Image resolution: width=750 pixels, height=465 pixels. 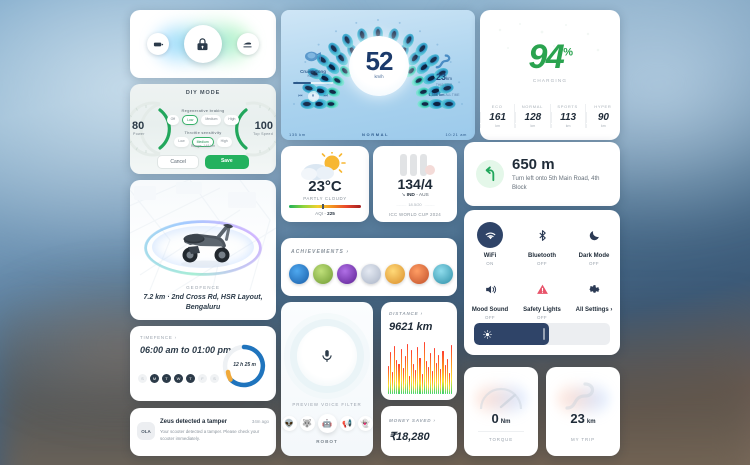 I want to click on money-saved-title: MONEY SAVED ›, so click(x=412, y=420).